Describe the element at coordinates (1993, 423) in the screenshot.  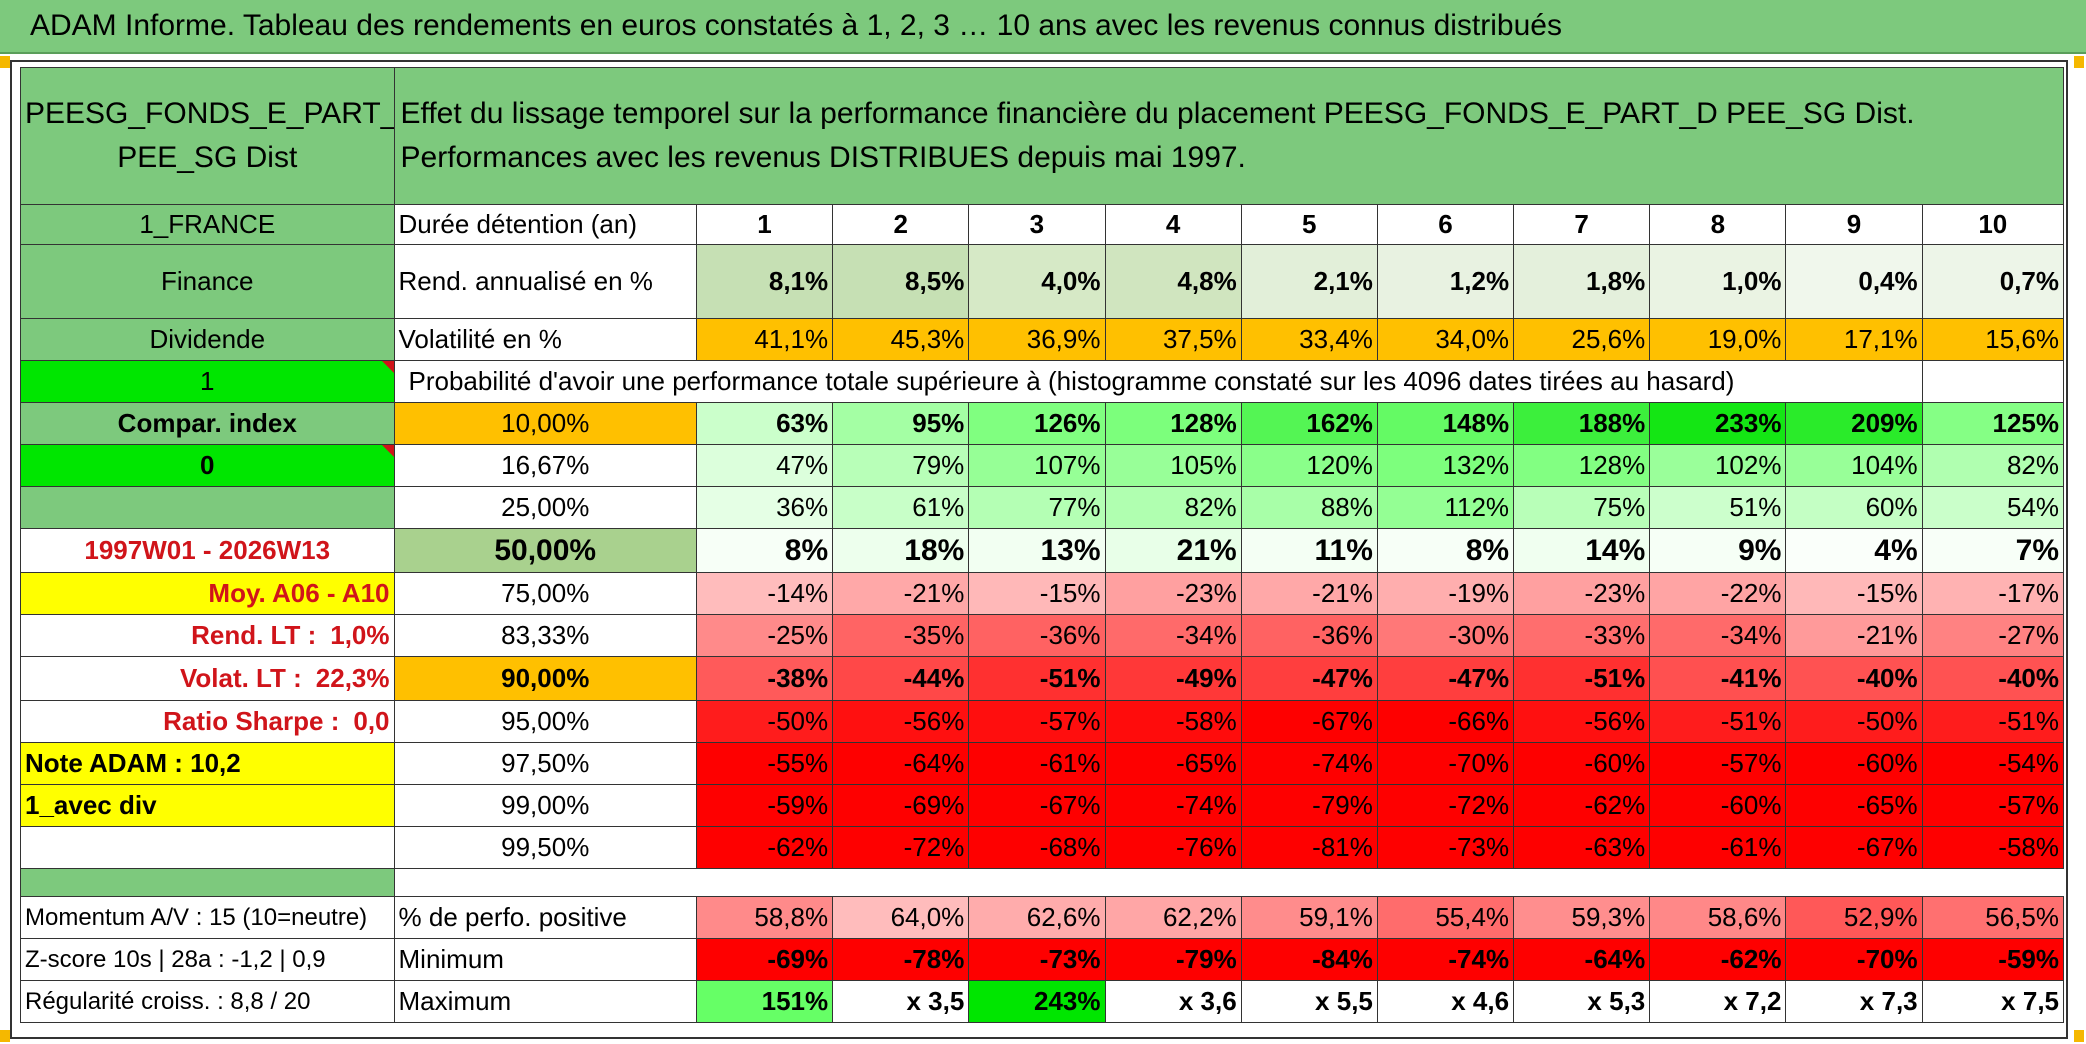
I see `percentile-value: 125%` at that location.